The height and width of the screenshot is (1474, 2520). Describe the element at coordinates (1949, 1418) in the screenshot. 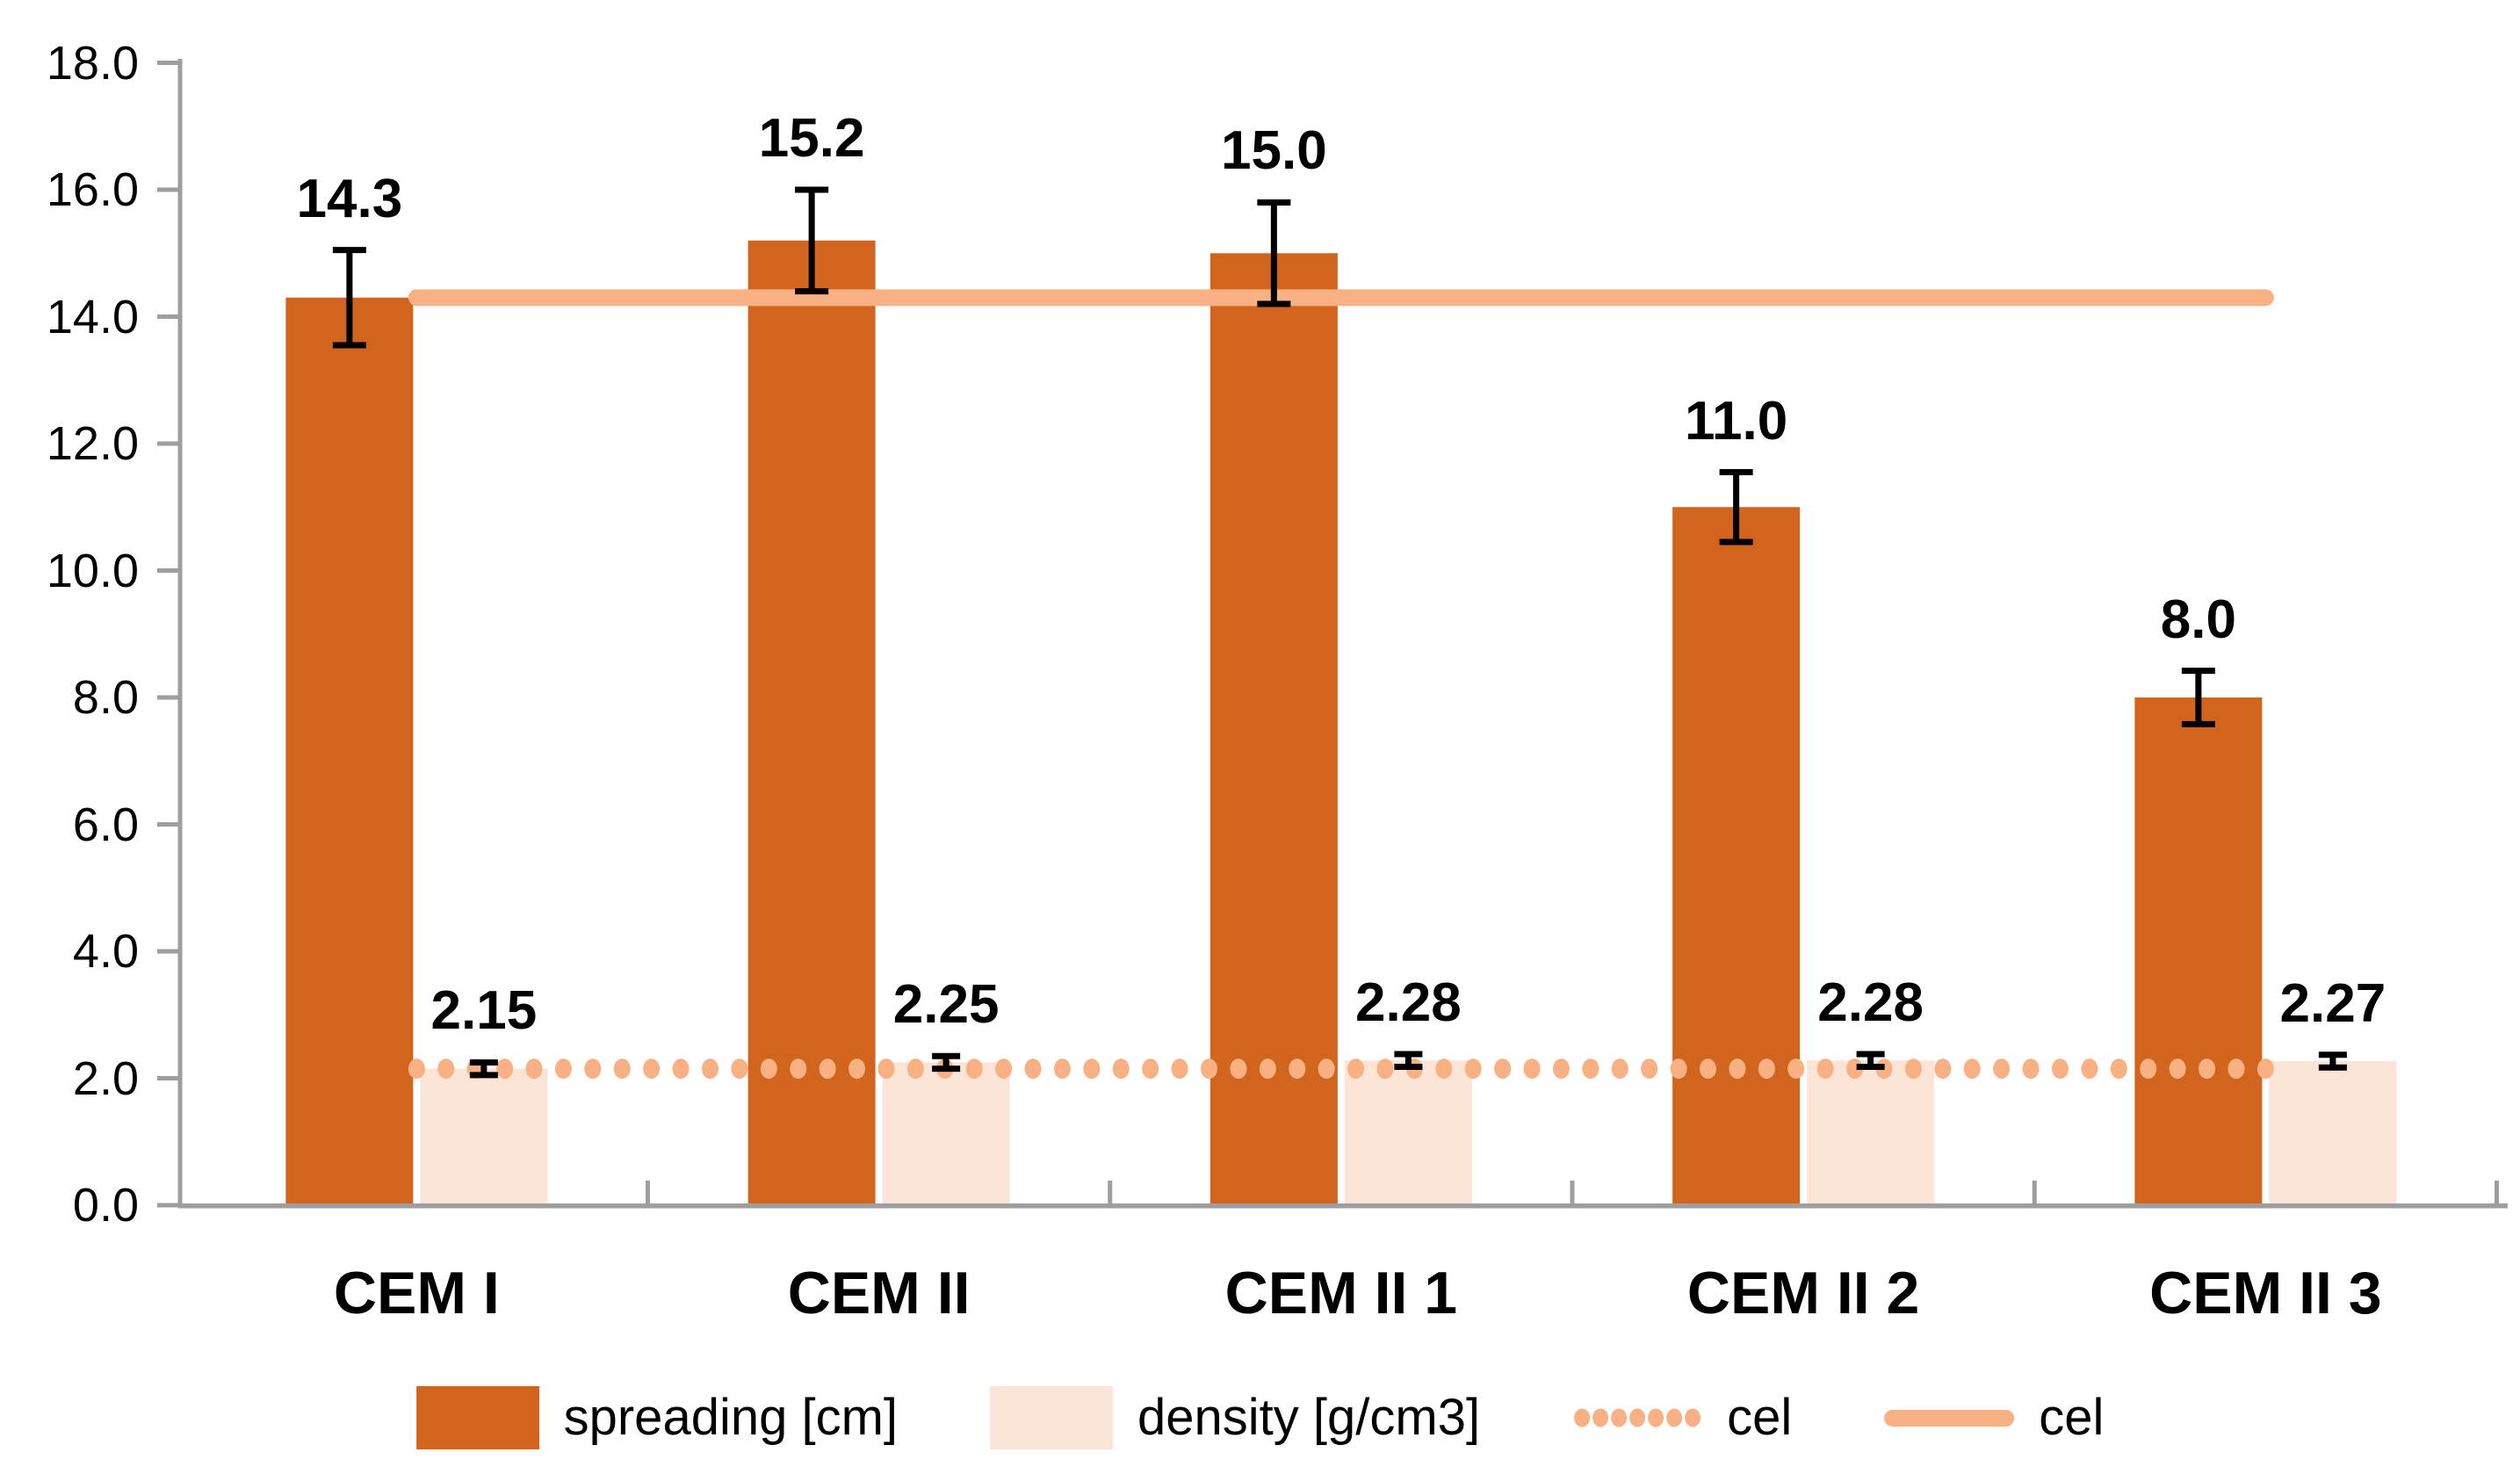

I see `legend-swatch-solid-line-icon` at that location.